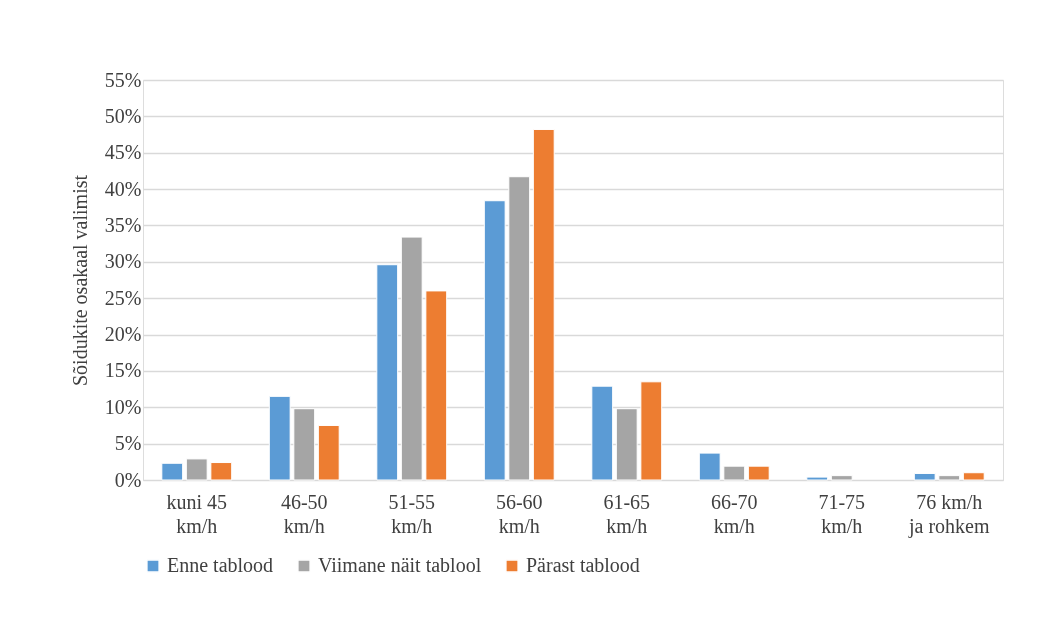  What do you see at coordinates (842, 513) in the screenshot?
I see `x-tick-label: 71-75 km/h` at bounding box center [842, 513].